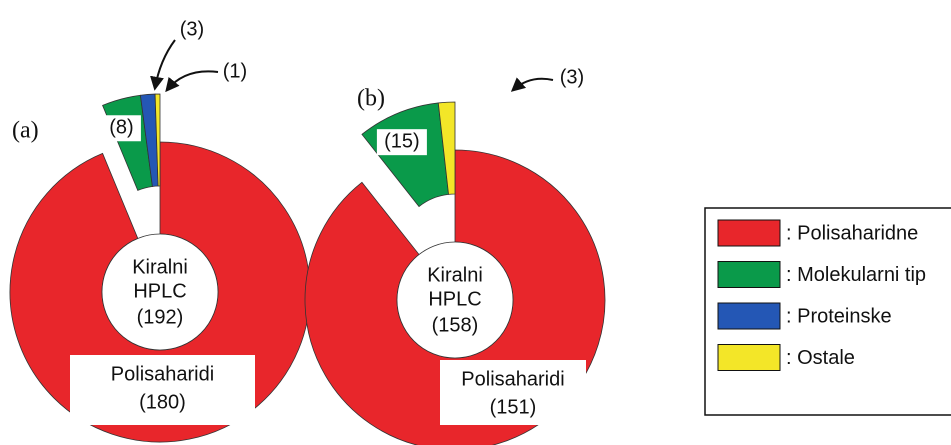 This screenshot has height=445, width=951. What do you see at coordinates (162, 402) in the screenshot?
I see `value-label: (180)` at bounding box center [162, 402].